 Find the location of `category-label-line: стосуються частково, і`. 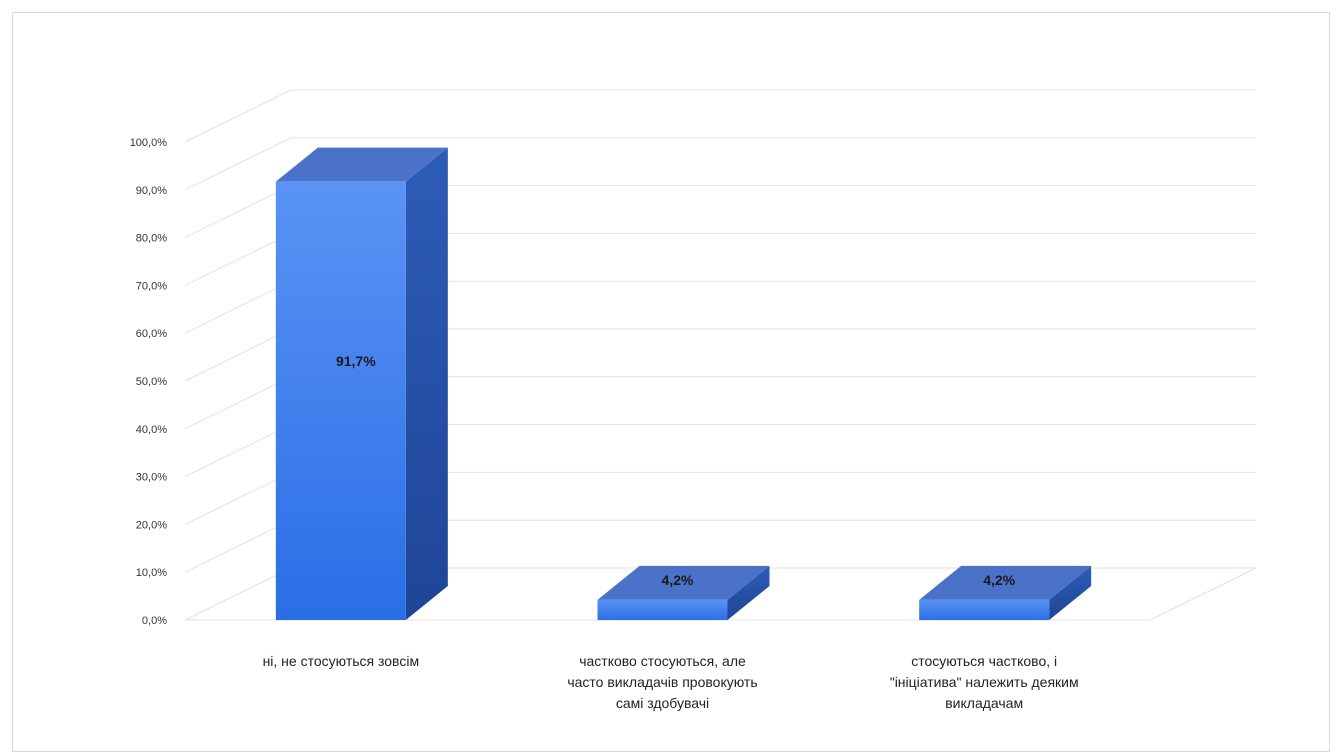

category-label-line: стосуються частково, і is located at coordinates (984, 661).